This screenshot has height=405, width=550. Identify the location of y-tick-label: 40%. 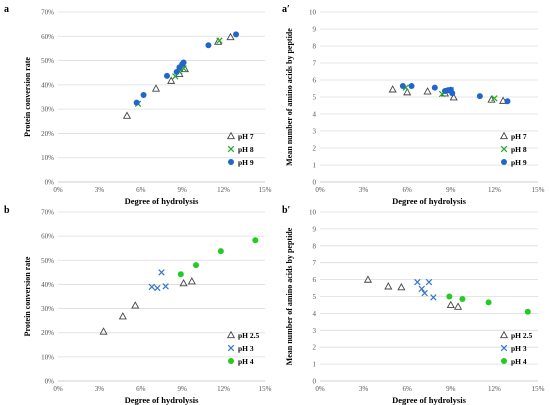
(47, 85).